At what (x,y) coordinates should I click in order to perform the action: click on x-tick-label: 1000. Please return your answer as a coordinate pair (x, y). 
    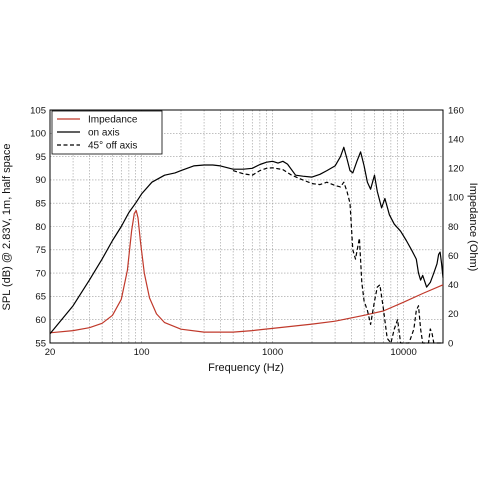
    Looking at the image, I should click on (272, 352).